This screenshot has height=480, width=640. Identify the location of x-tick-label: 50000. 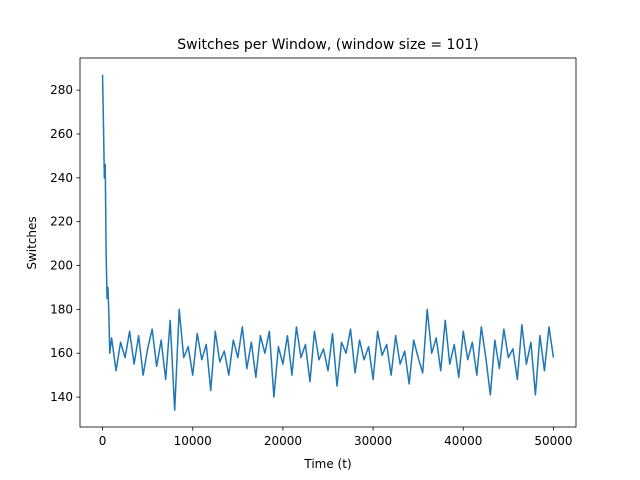
(553, 441).